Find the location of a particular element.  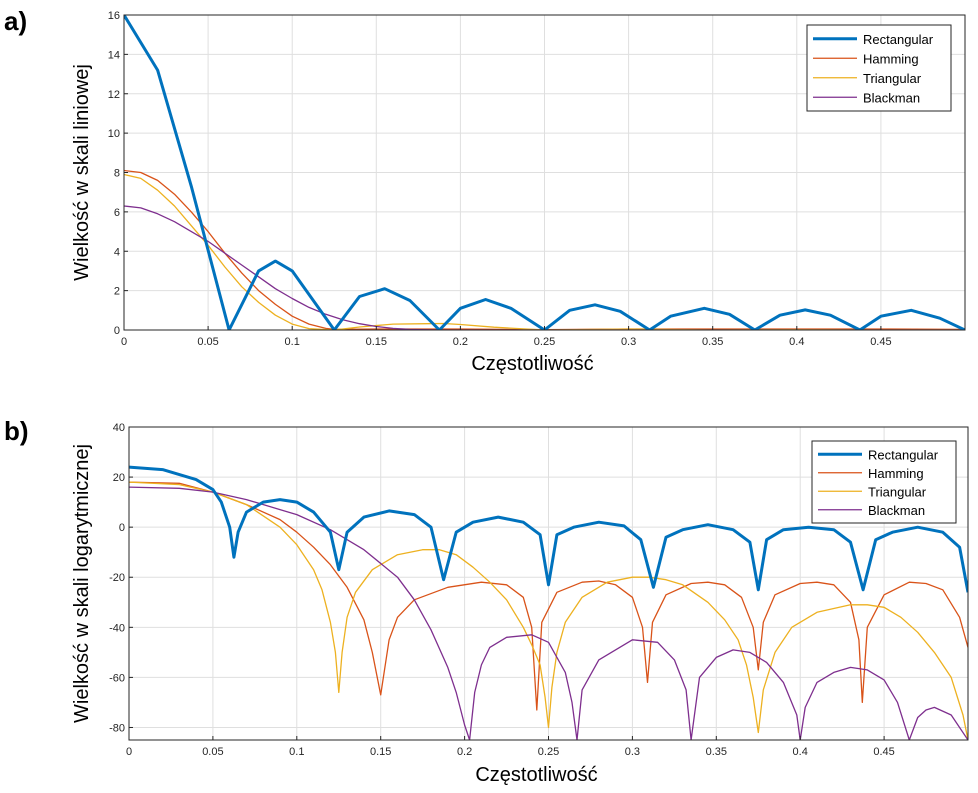

y-axis-label: Wielkość w skali logarytmicznej is located at coordinates (82, 583).